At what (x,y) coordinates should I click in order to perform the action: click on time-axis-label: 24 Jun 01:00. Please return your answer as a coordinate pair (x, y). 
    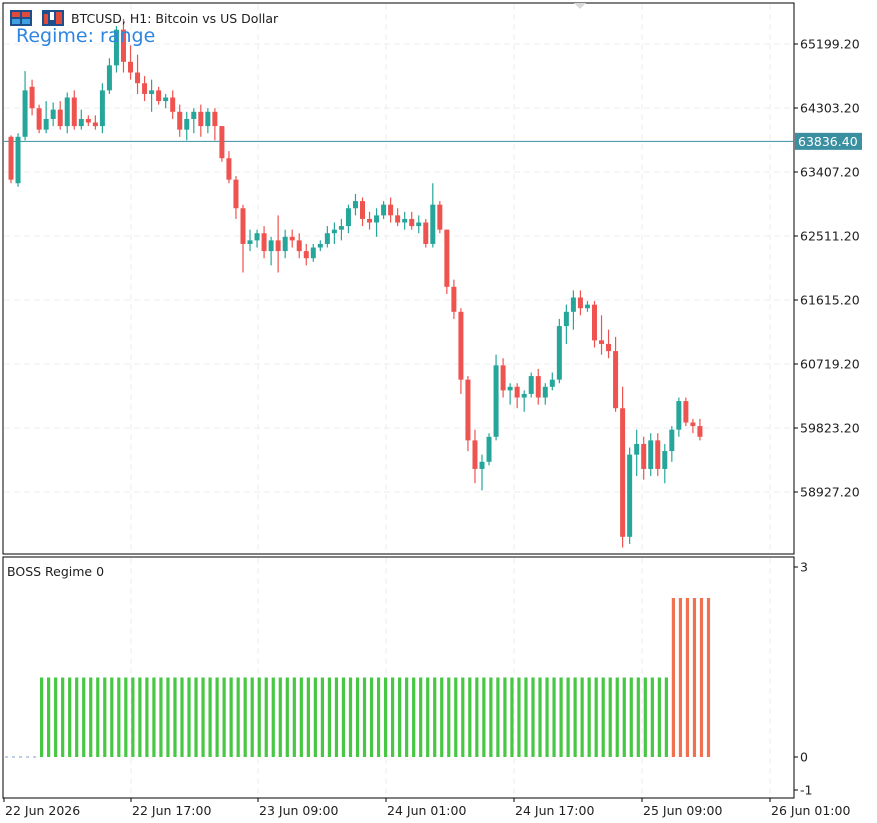
    Looking at the image, I should click on (426, 810).